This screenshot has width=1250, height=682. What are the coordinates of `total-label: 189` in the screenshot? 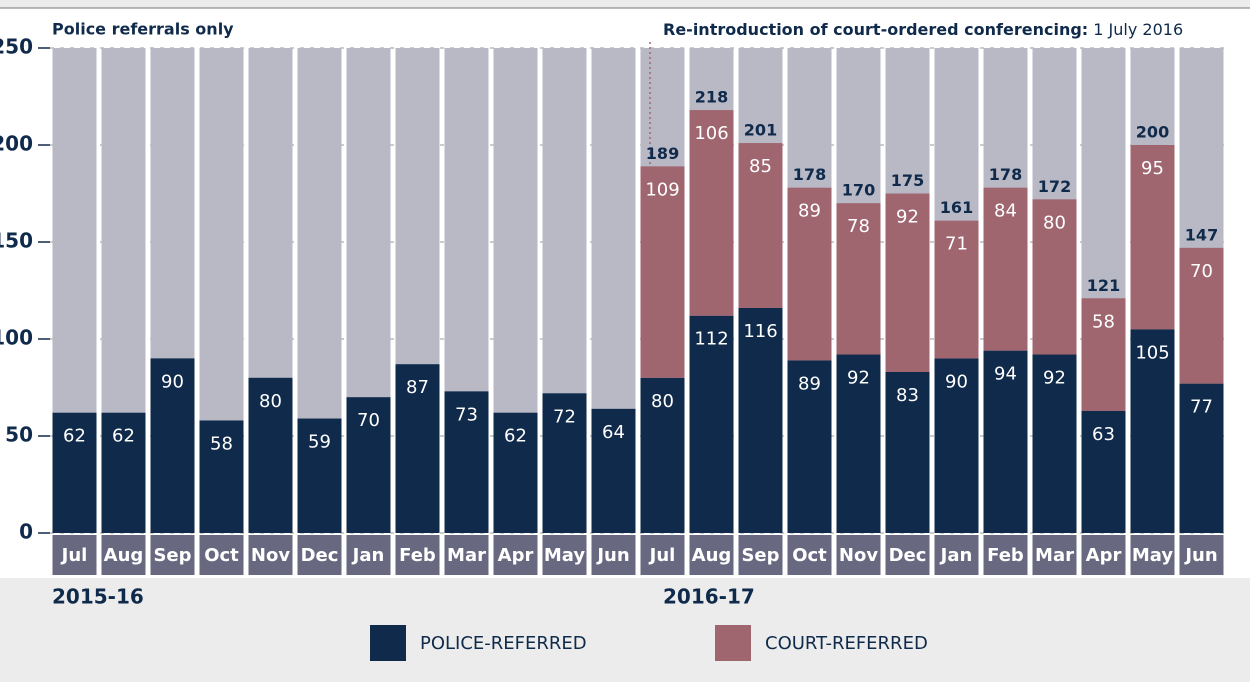 It's located at (662, 153).